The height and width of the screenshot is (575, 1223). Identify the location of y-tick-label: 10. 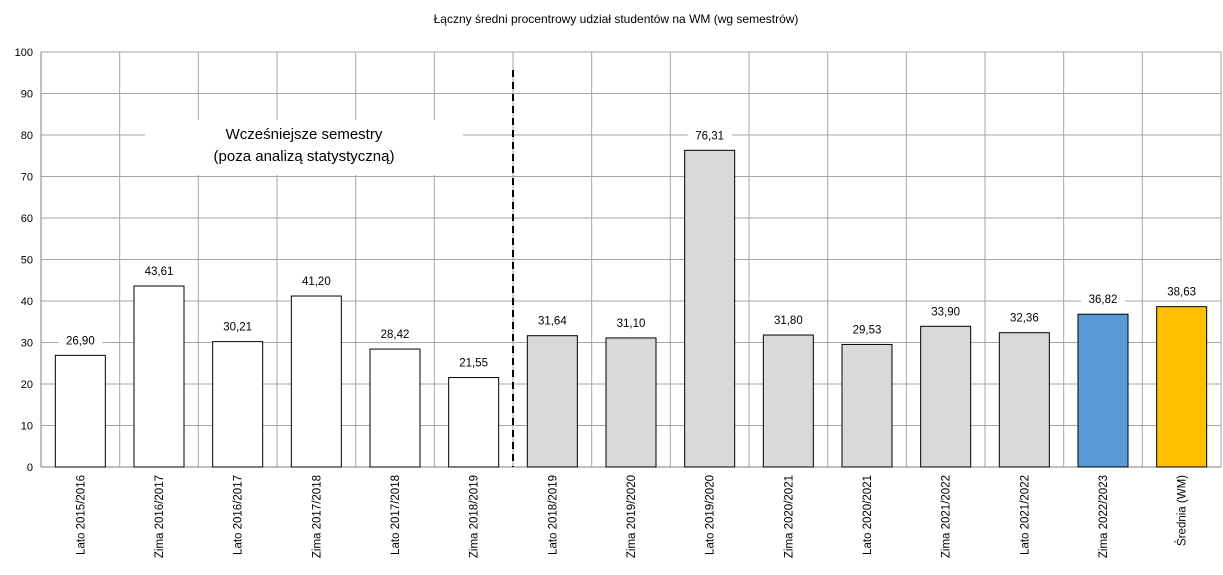
(27, 427).